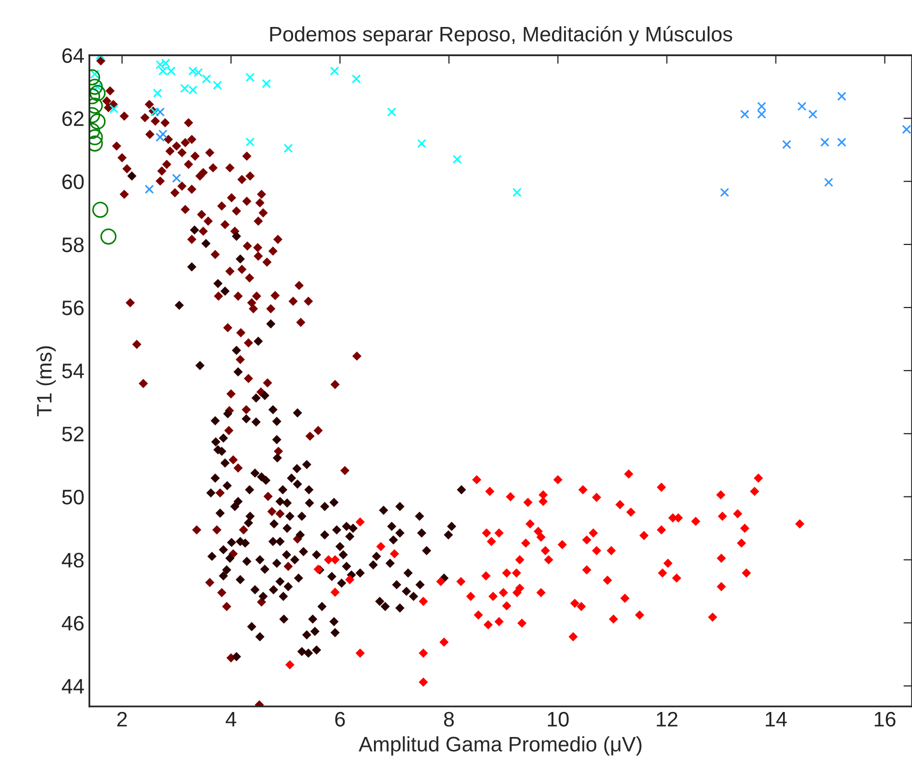  Describe the element at coordinates (73, 244) in the screenshot. I see `y-tick-label: 58` at that location.